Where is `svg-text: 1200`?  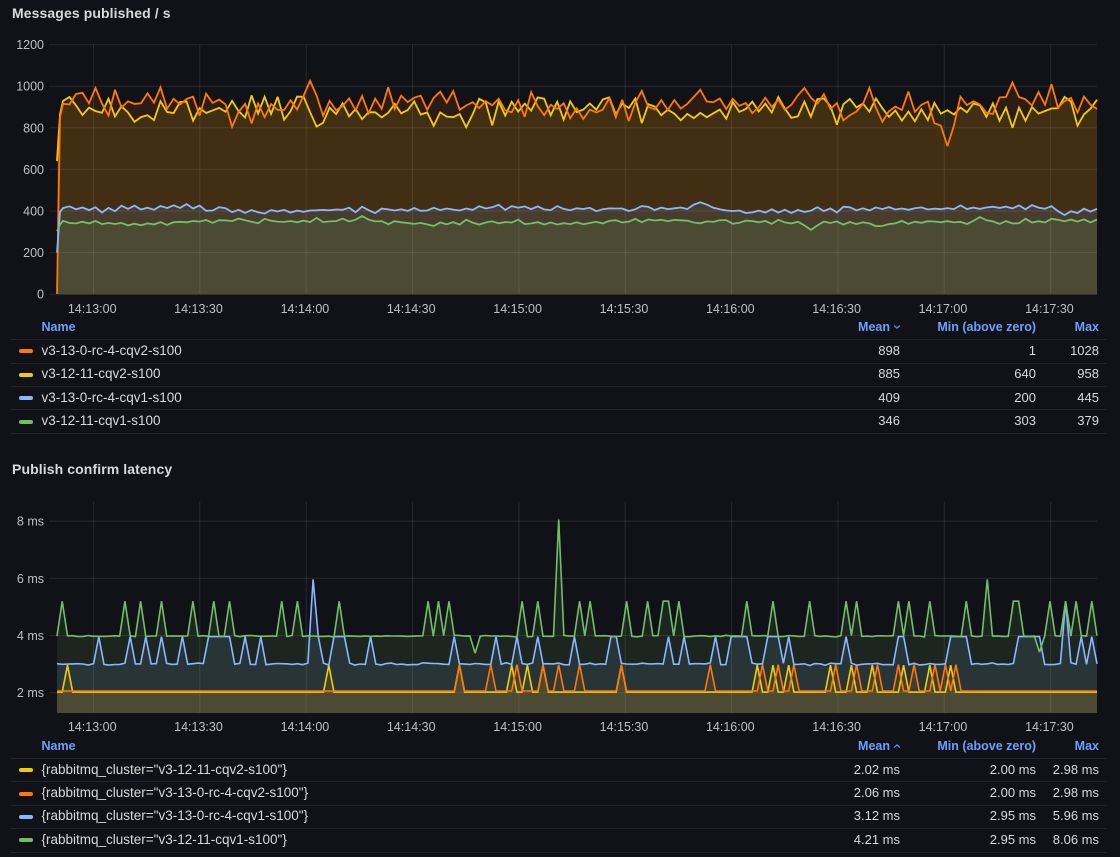
svg-text: 1200 is located at coordinates (30, 45).